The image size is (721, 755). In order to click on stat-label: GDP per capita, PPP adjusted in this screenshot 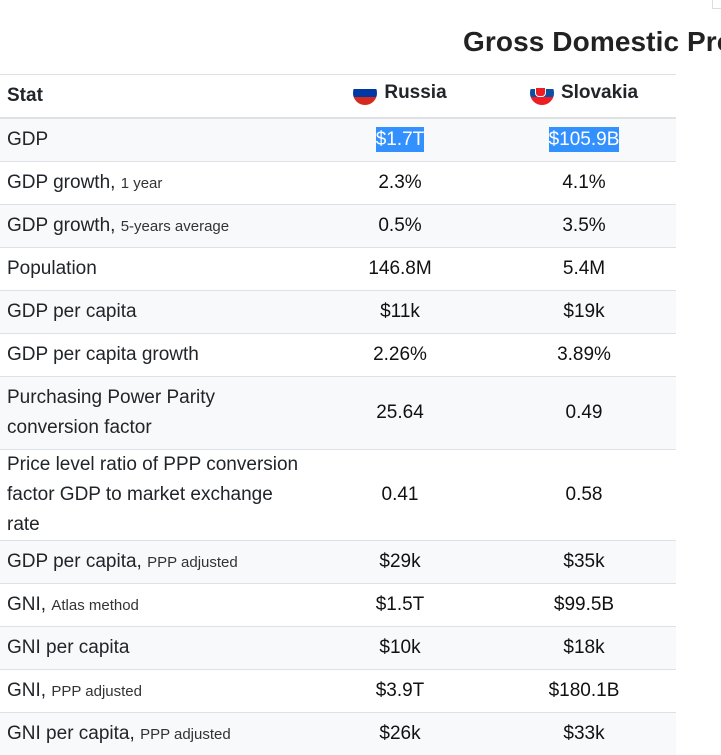, I will do `click(154, 562)`.